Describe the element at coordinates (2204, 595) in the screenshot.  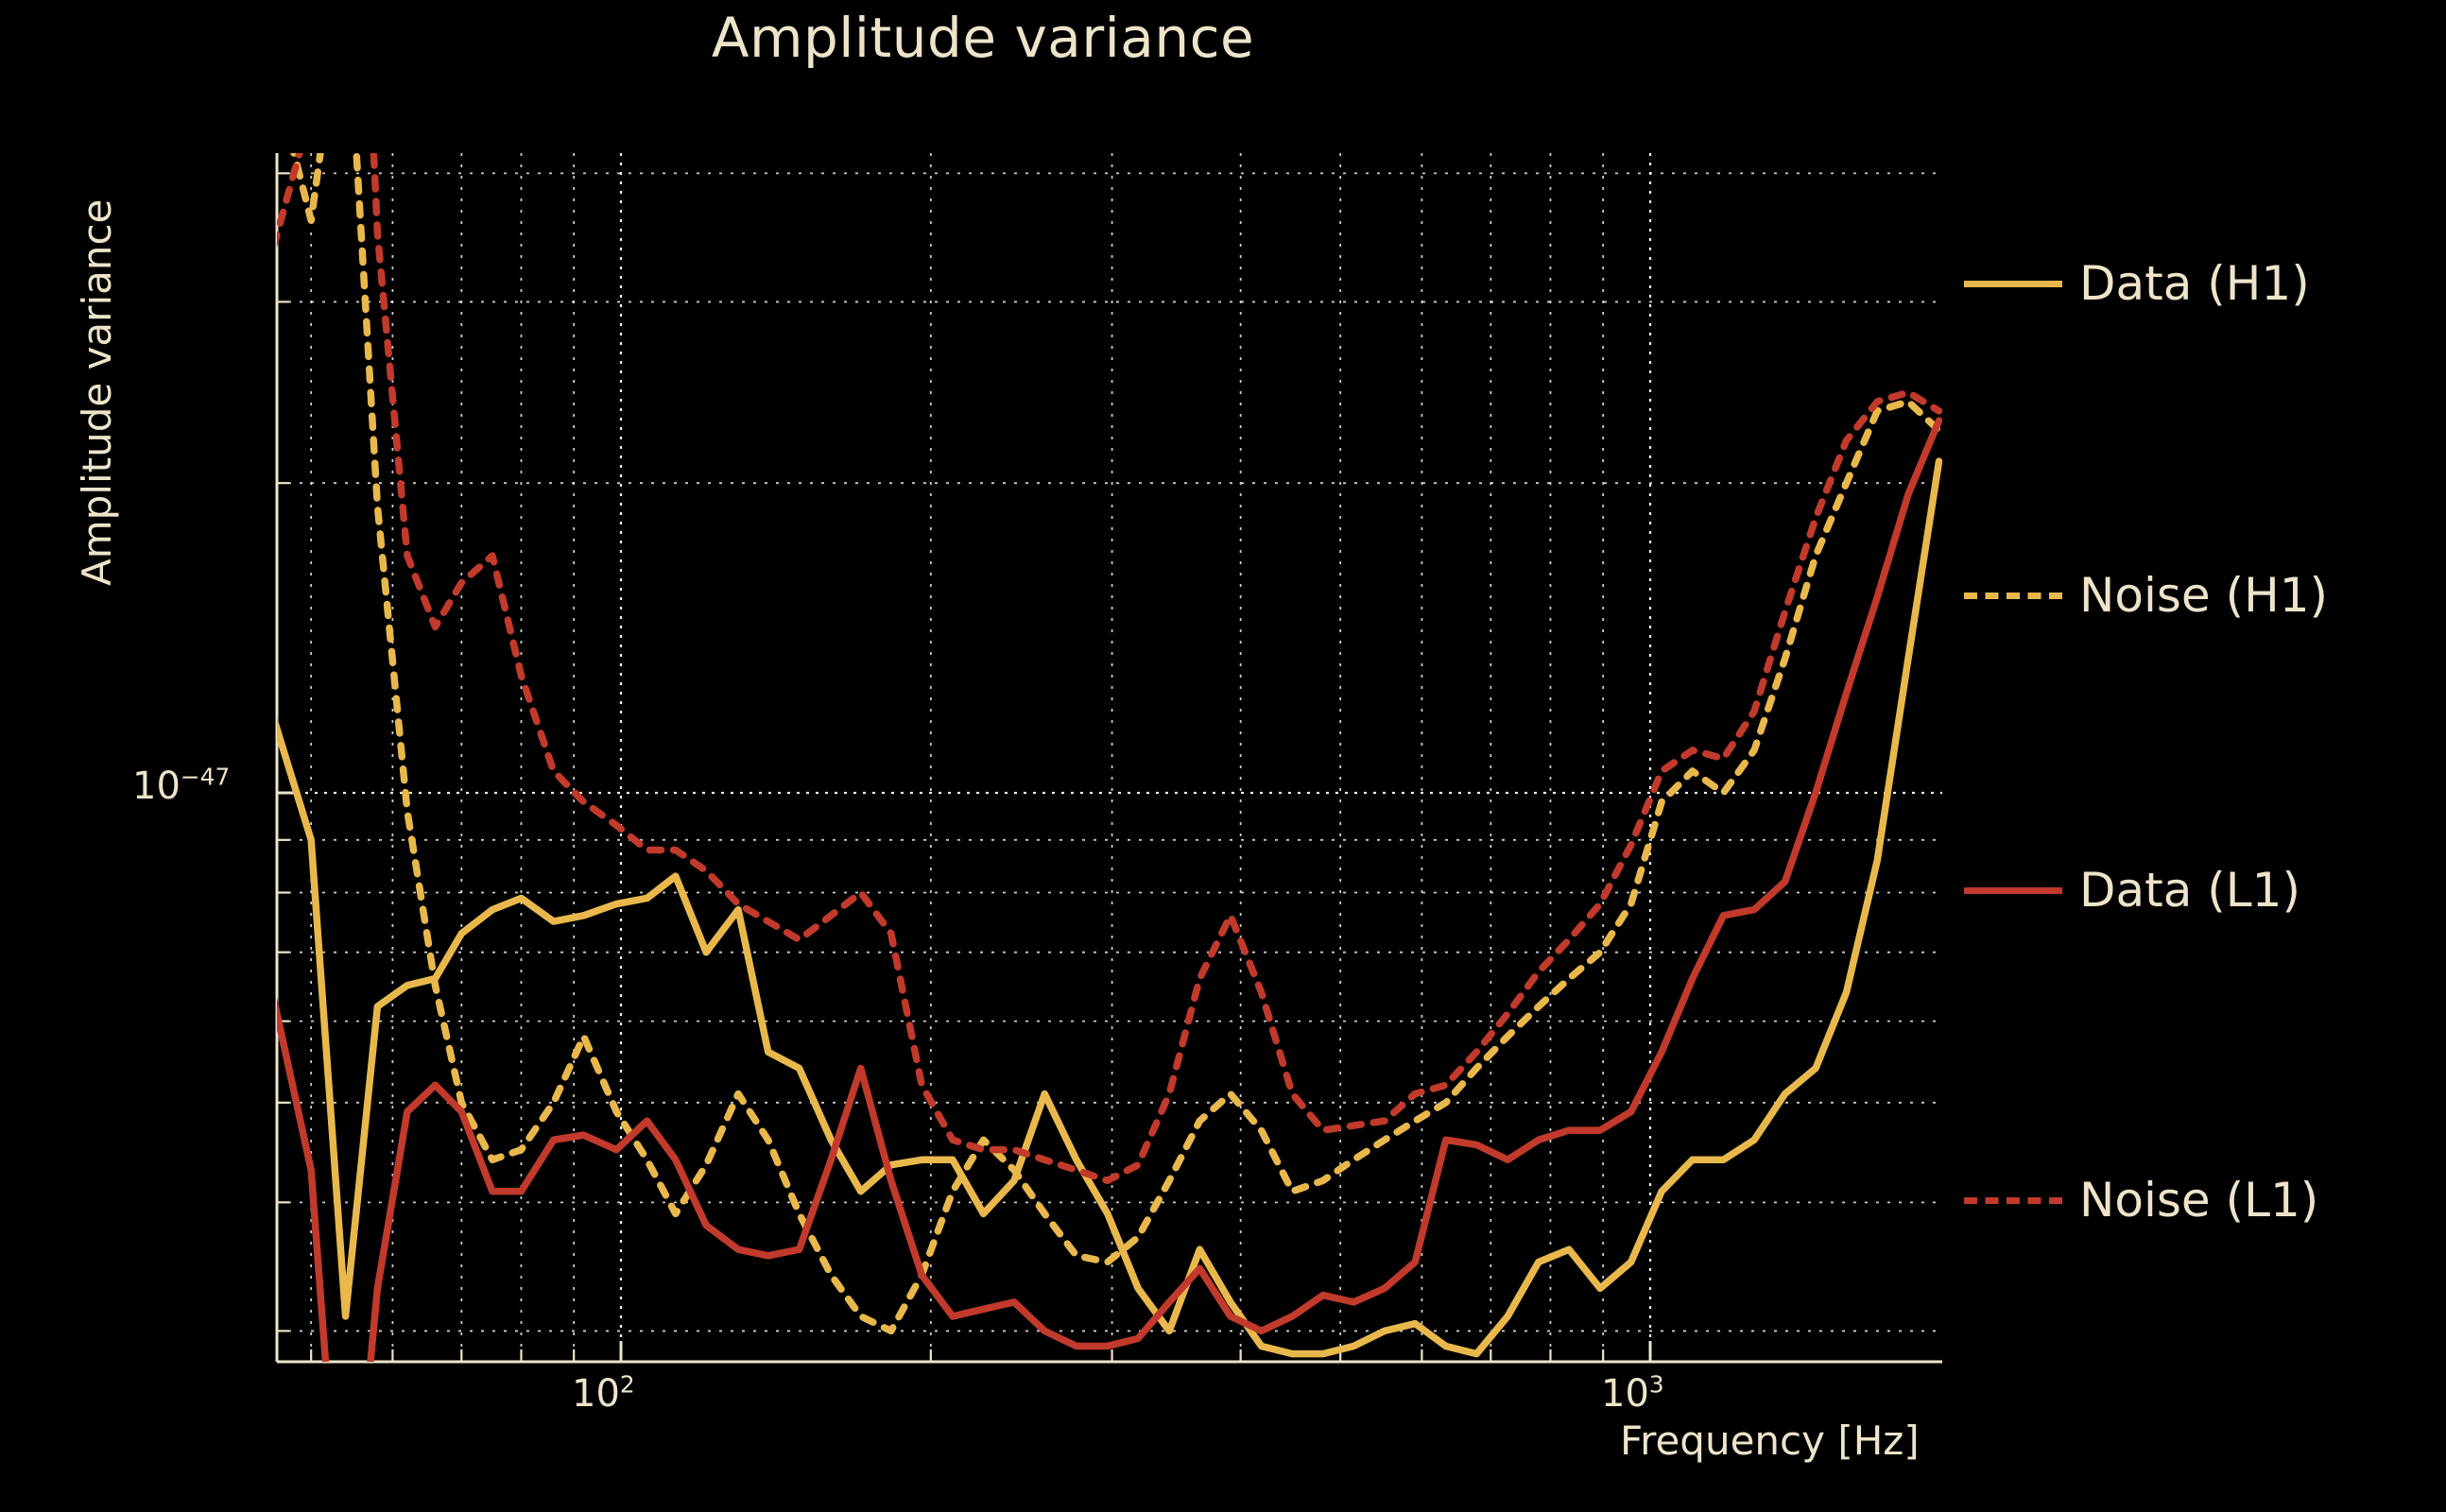
I see `legend-label: Noise (H1)` at that location.